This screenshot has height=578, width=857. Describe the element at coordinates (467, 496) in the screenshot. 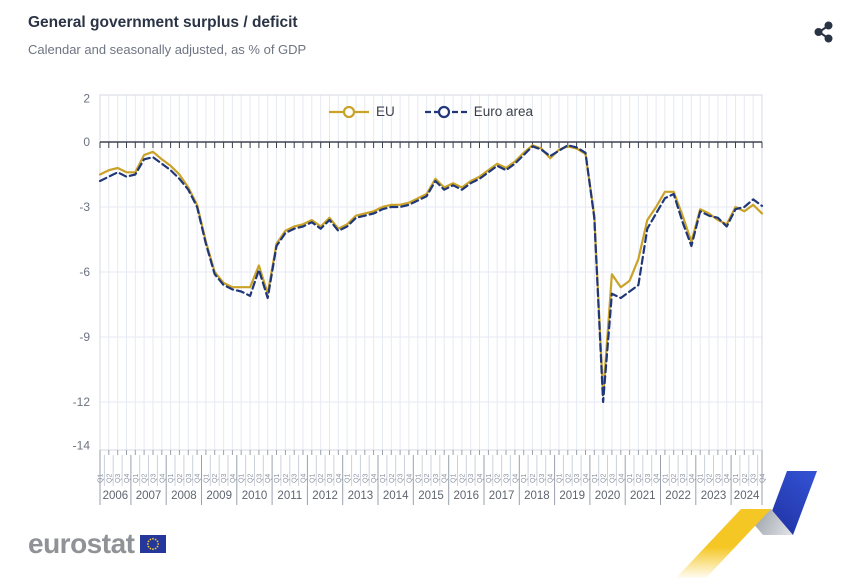

I see `svg-text: 2016` at that location.